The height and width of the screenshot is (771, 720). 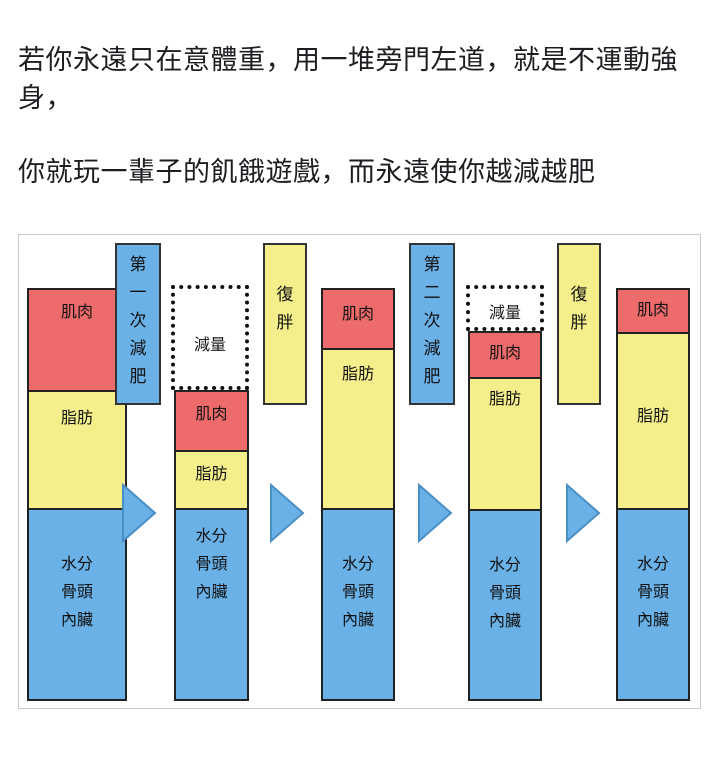 I want to click on bar-after-rebound-2: 肌肉 脂肪 水分 骨頭 內臟, so click(x=653, y=494).